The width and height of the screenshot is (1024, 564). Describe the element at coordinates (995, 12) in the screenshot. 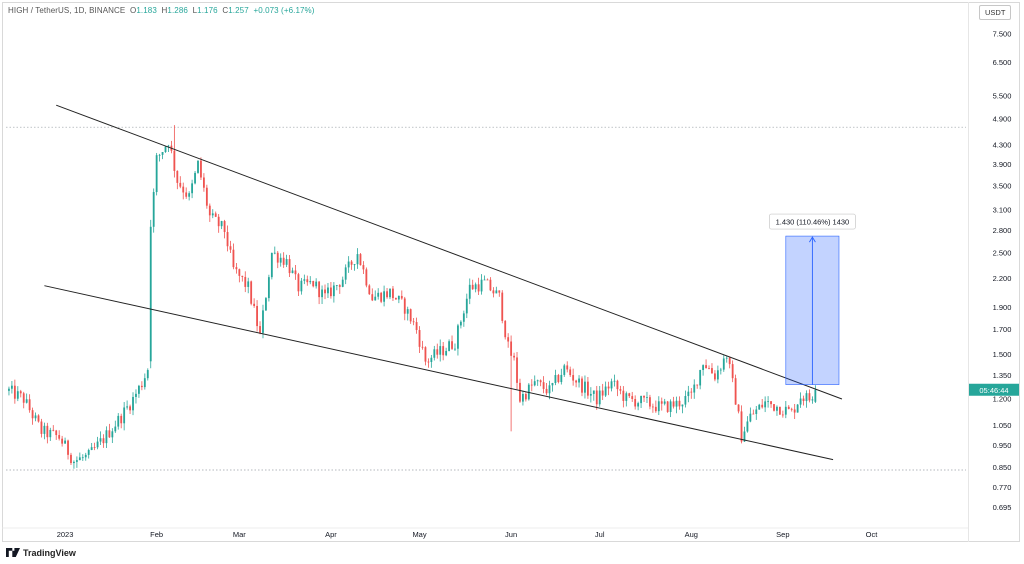

I see `currency-button: USDT` at that location.